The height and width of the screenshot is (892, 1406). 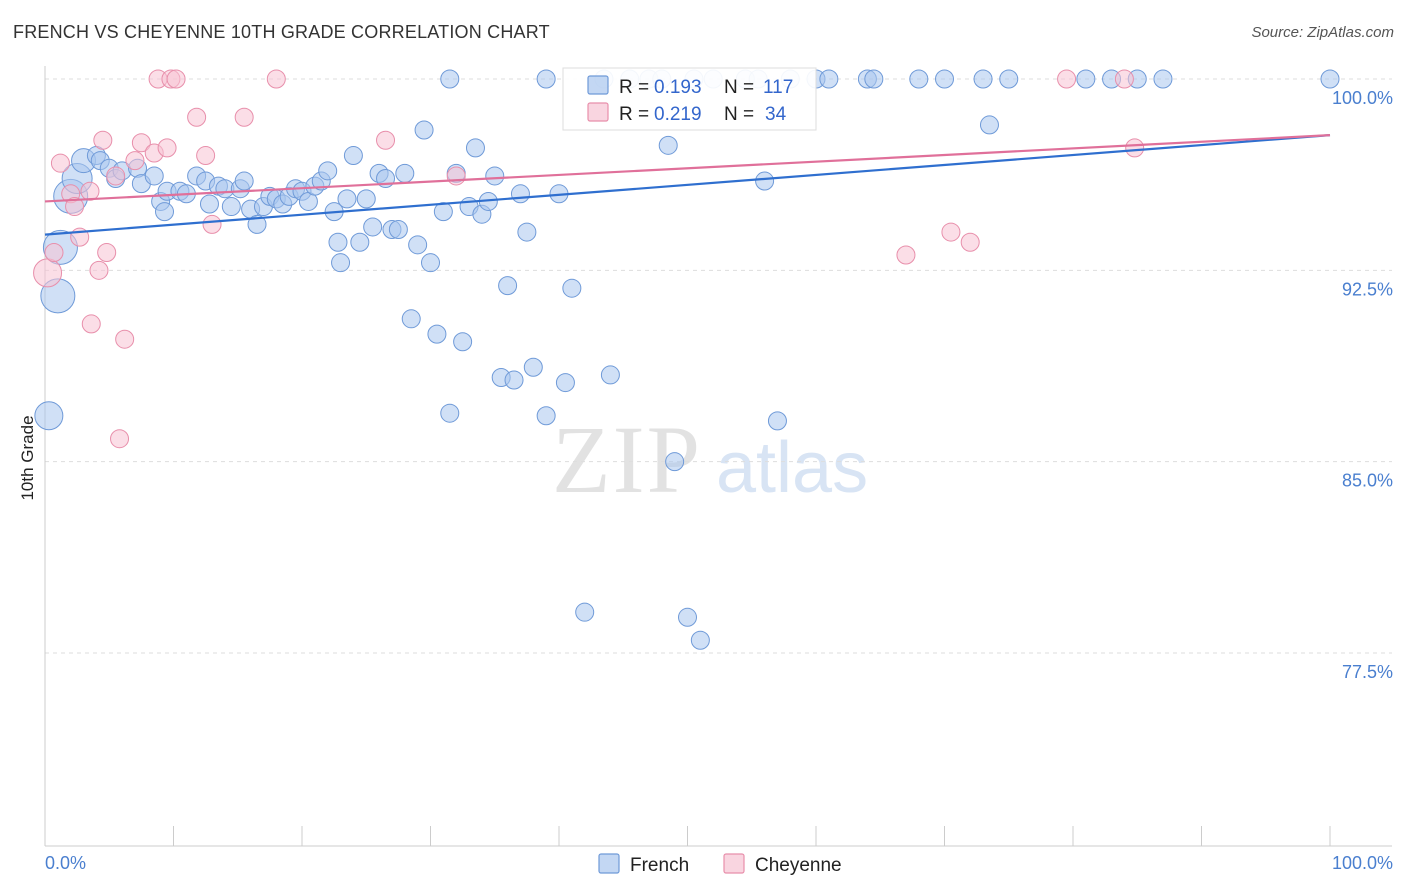 What do you see at coordinates (687, 168) in the screenshot?
I see `cheyenne-trend-line` at bounding box center [687, 168].